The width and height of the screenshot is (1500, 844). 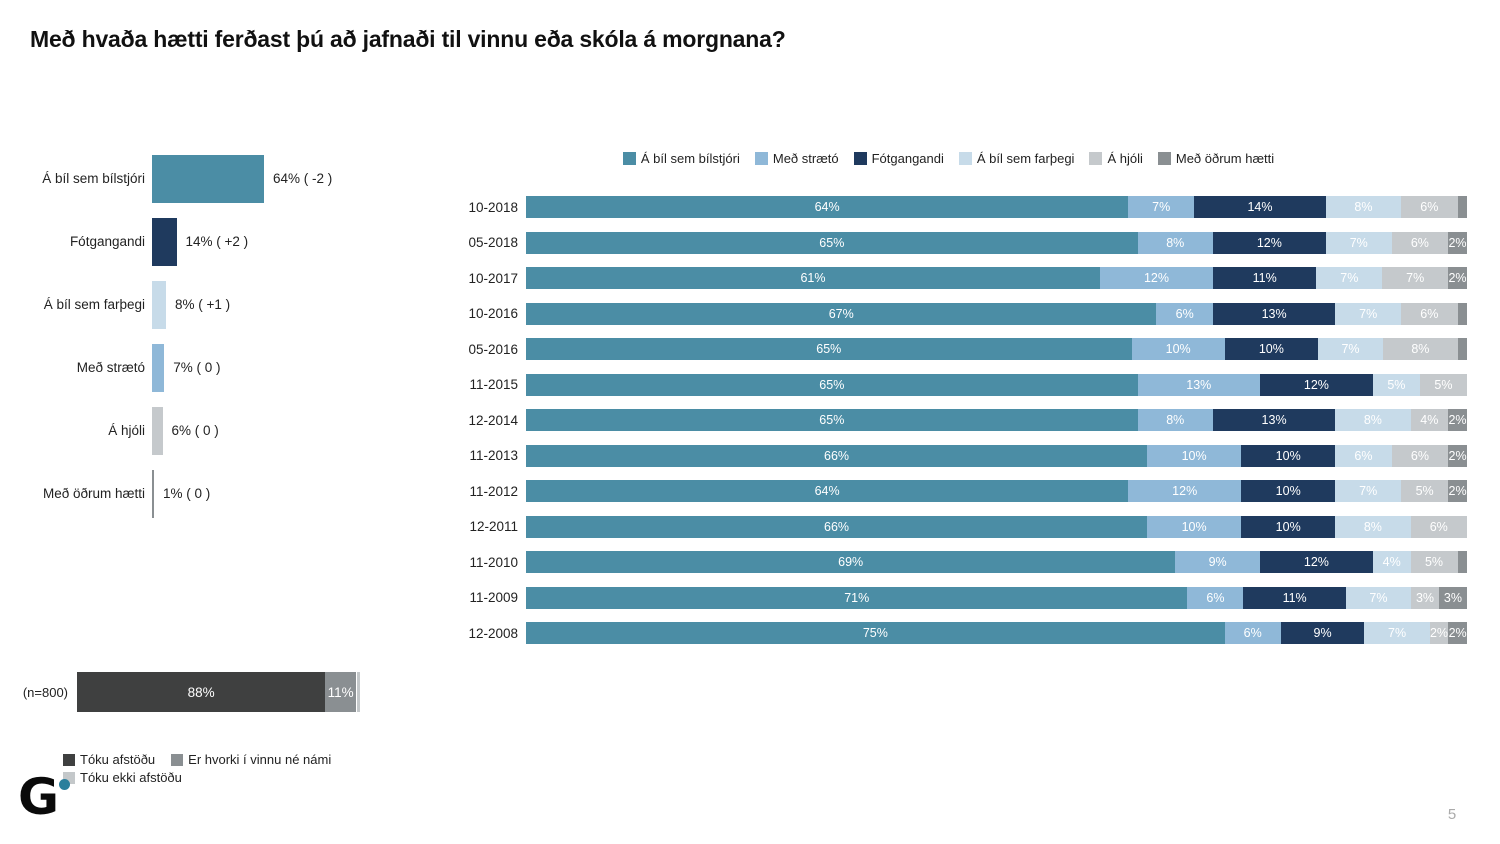 I want to click on legend-label: Fótgangandi, so click(x=907, y=158).